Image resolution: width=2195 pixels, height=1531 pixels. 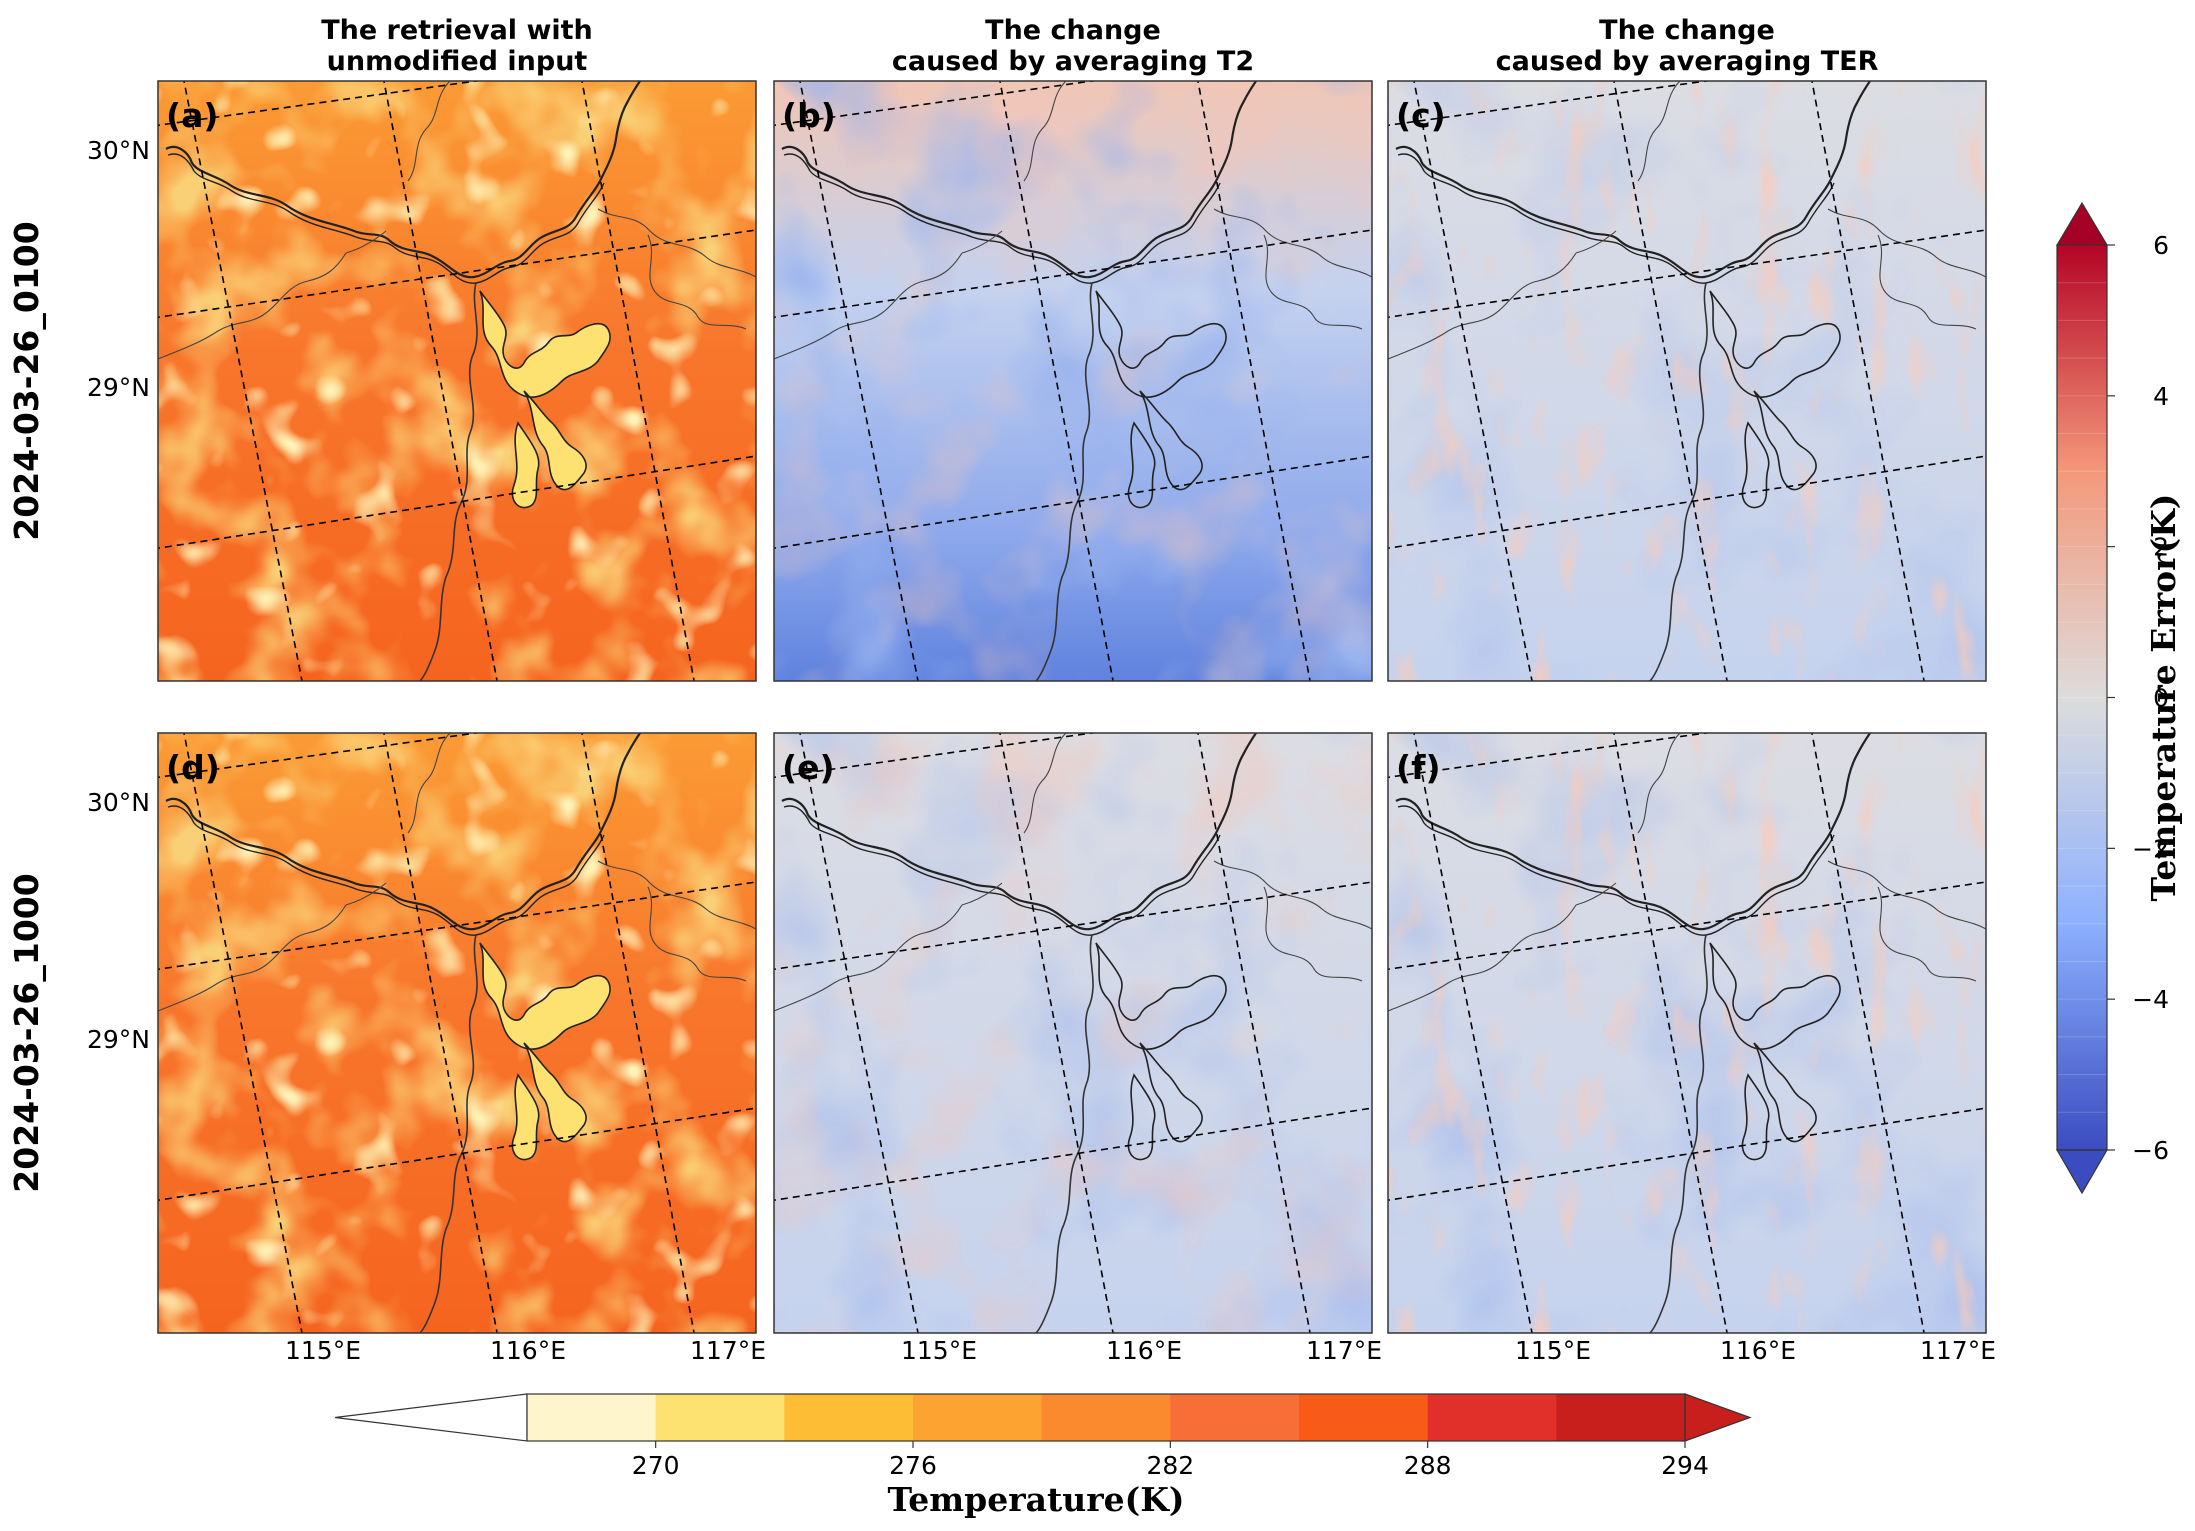 I want to click on panel-a: (a), so click(x=457, y=381).